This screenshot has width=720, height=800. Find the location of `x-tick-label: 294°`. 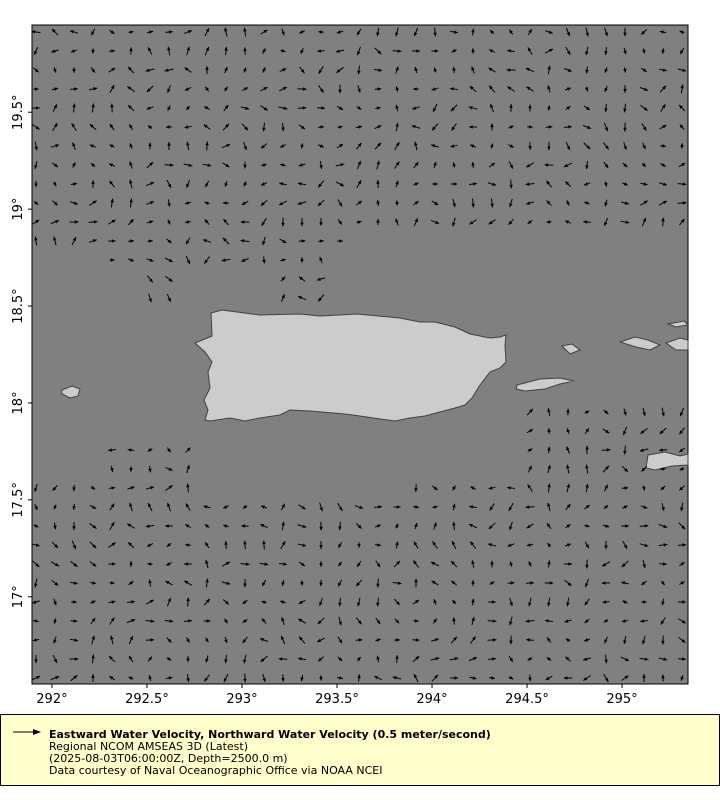

x-tick-label: 294° is located at coordinates (431, 699).